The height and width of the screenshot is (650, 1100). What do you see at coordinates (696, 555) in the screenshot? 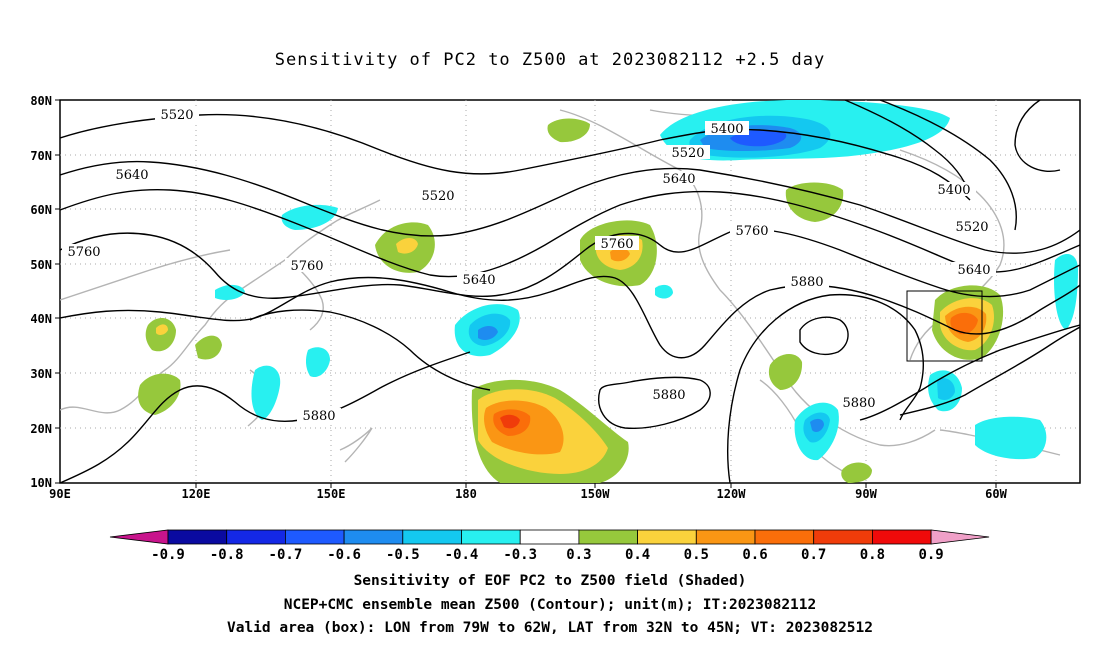
I see `colorbar-tick-label: 0.5` at bounding box center [696, 555].